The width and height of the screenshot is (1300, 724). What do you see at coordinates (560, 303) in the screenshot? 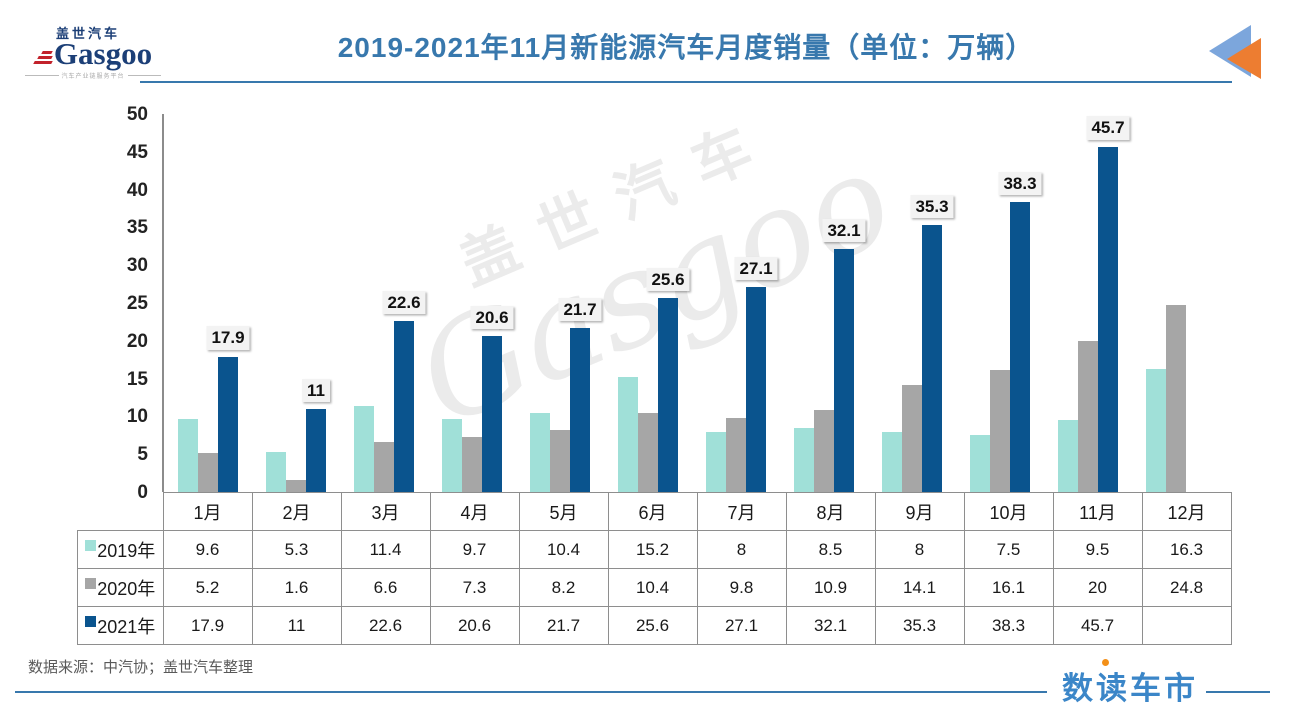
I see `category-group-5月: 21.7` at bounding box center [560, 303].